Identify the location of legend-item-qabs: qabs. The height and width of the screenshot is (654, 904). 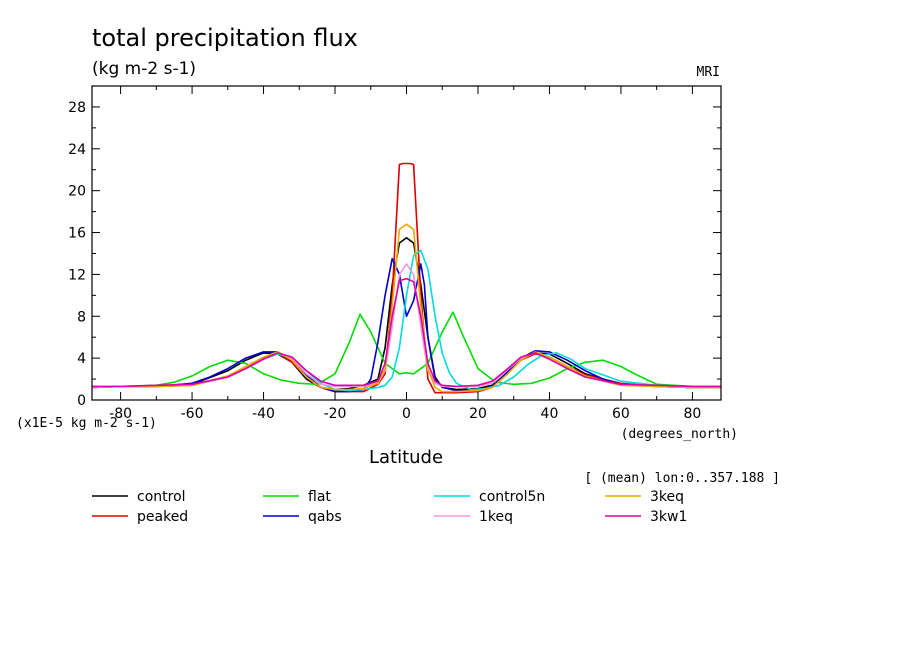
(302, 517).